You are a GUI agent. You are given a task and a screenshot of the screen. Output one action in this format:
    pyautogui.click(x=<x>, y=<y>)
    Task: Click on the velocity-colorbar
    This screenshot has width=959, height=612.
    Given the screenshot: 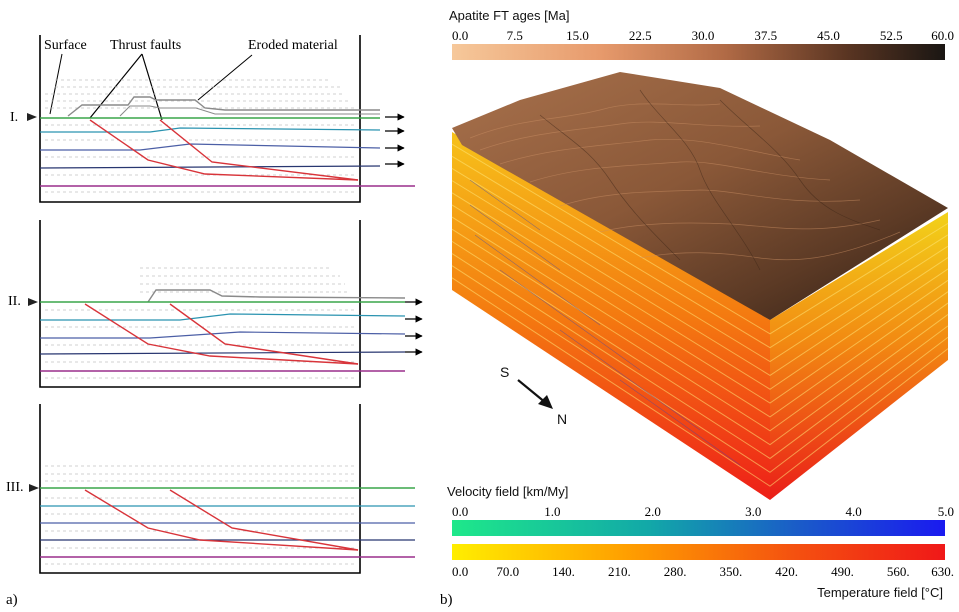 What is the action you would take?
    pyautogui.click(x=698, y=528)
    